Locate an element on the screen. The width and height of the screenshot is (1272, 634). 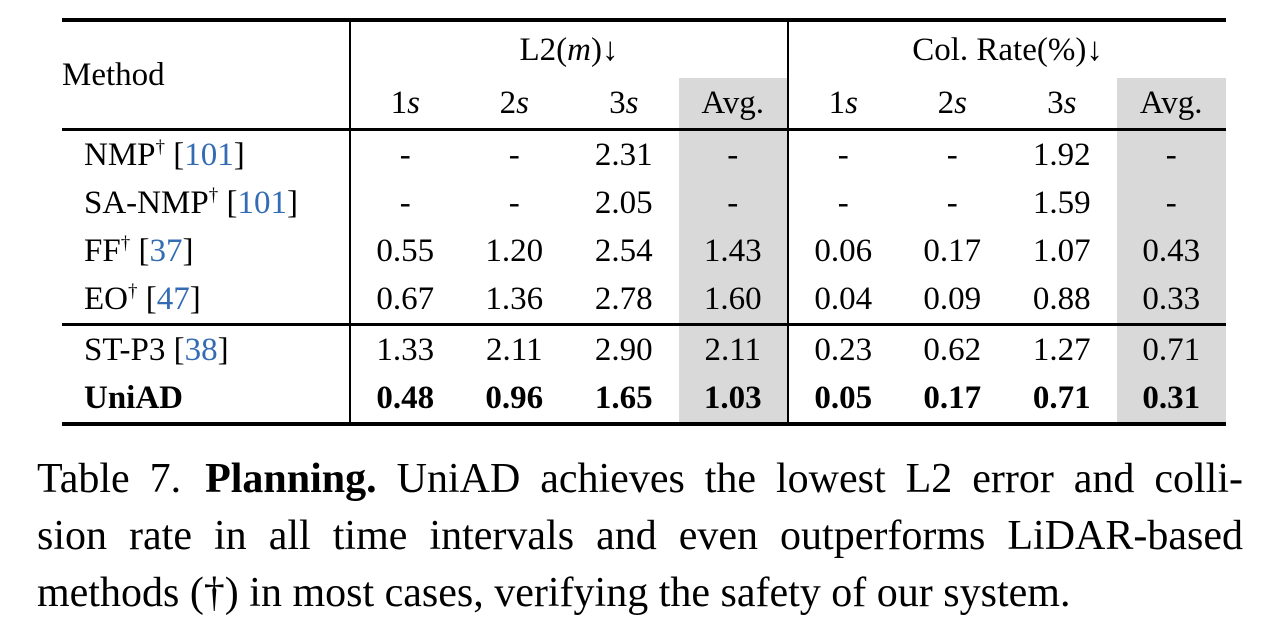
value-cell: 1.60 is located at coordinates (733, 300).